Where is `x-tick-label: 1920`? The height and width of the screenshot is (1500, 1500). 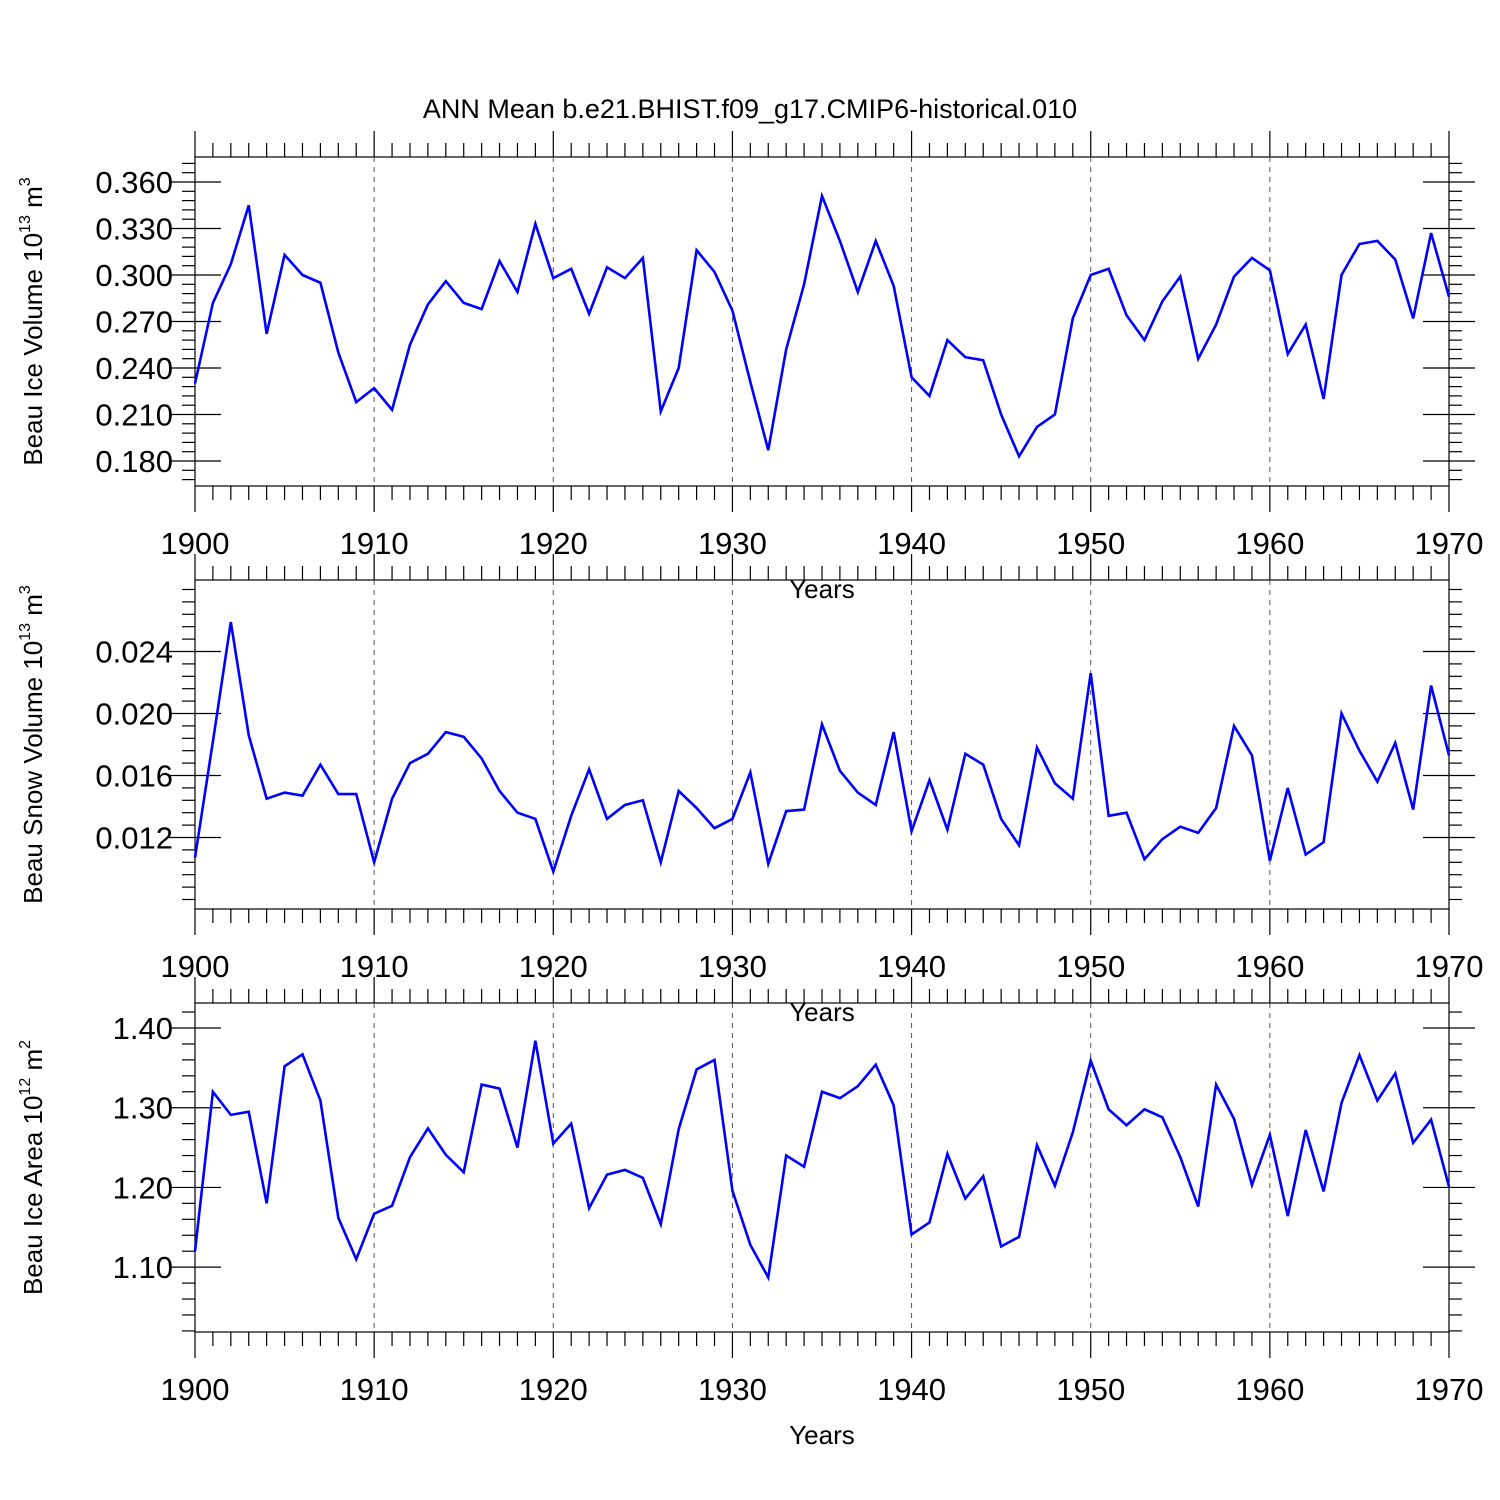 x-tick-label: 1920 is located at coordinates (553, 1389).